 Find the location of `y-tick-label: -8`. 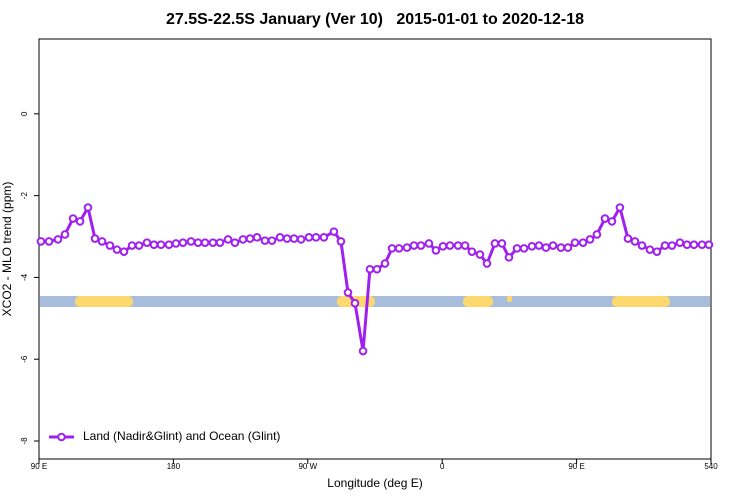

y-tick-label: -8 is located at coordinates (24, 441).